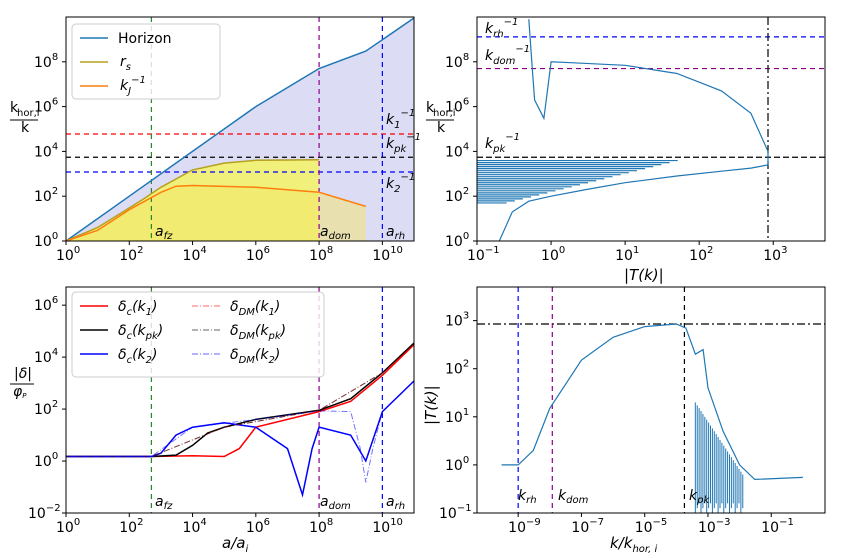  Describe the element at coordinates (146, 61) in the screenshot. I see `legend: Horizon rs kJ−1` at that location.